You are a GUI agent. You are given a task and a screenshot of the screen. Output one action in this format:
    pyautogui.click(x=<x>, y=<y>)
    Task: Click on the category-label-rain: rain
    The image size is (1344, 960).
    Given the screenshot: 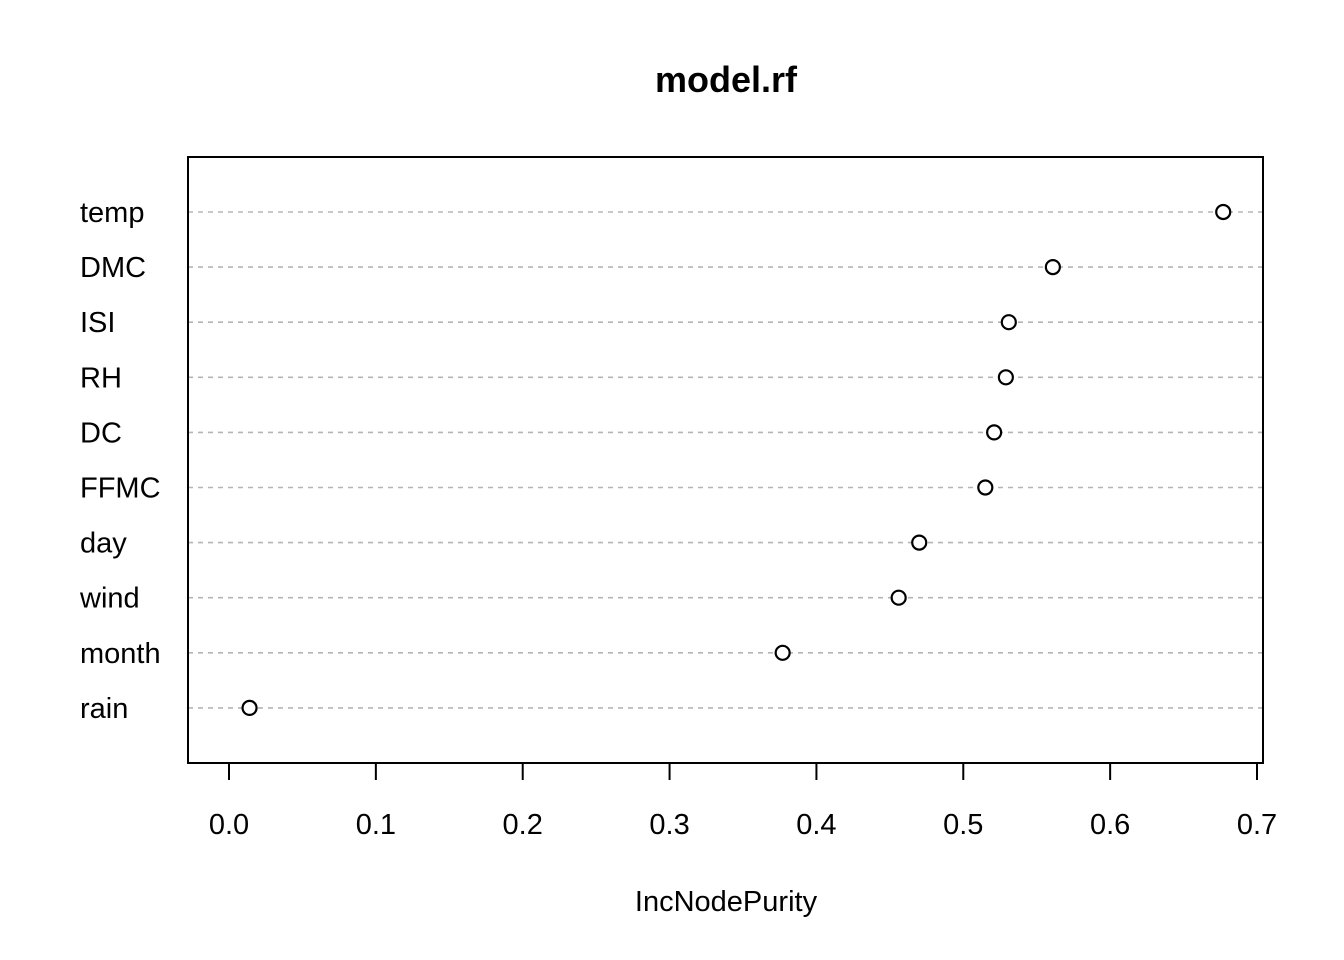 What is the action you would take?
    pyautogui.click(x=104, y=709)
    